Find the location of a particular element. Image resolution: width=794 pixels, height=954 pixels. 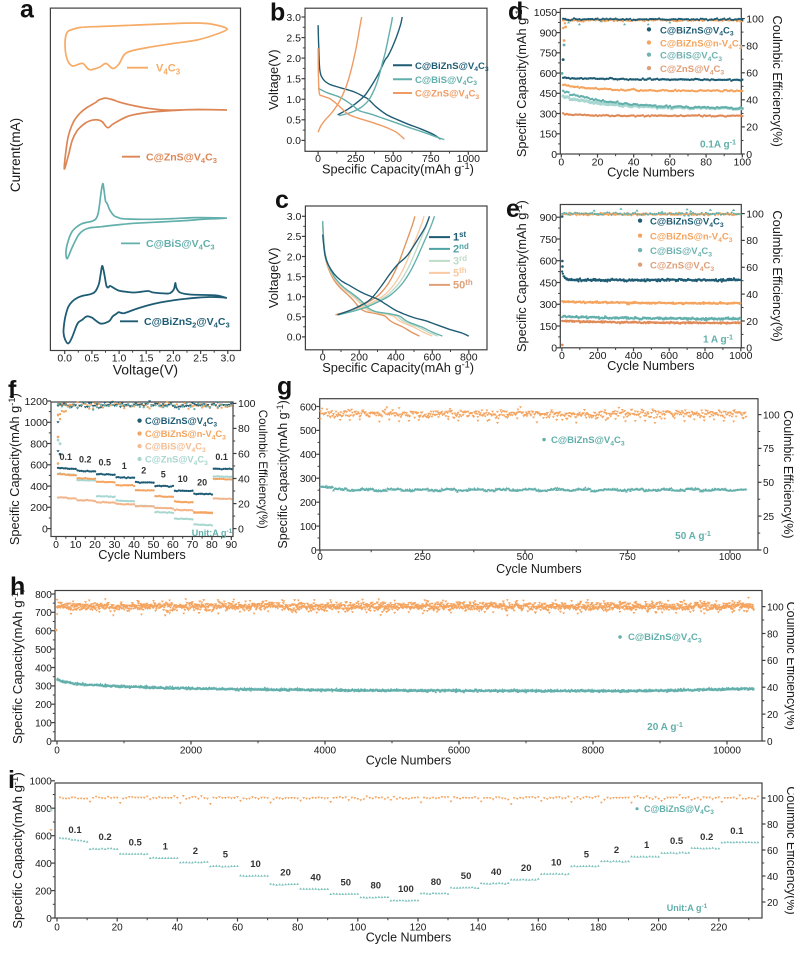

svg-text: 750 is located at coordinates (549, 54).